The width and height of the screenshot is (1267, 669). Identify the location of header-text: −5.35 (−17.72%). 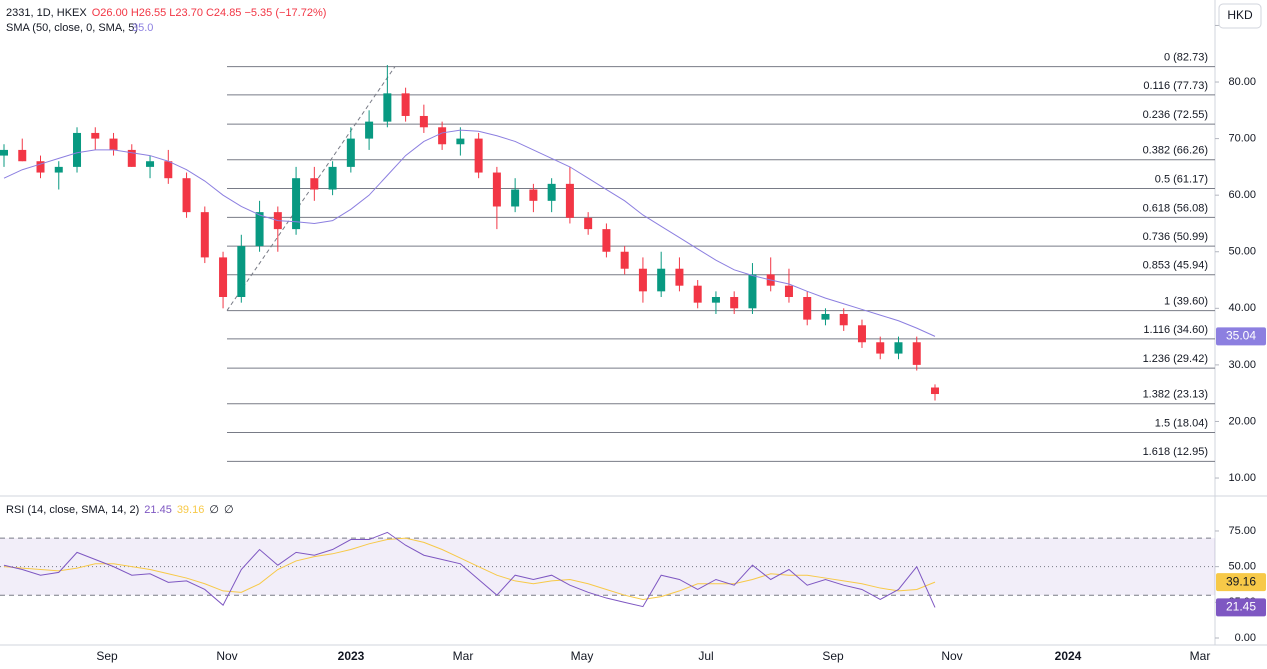
(285, 13).